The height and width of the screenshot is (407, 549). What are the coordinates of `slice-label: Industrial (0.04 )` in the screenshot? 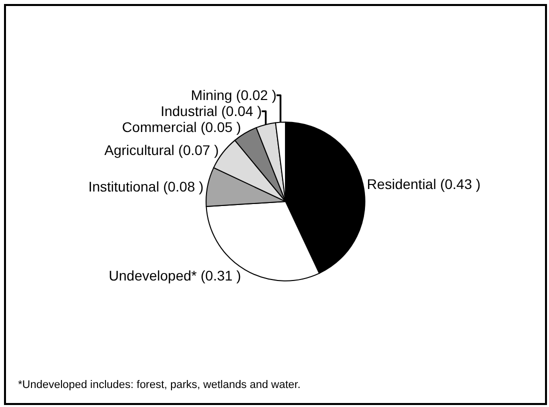 It's located at (211, 111).